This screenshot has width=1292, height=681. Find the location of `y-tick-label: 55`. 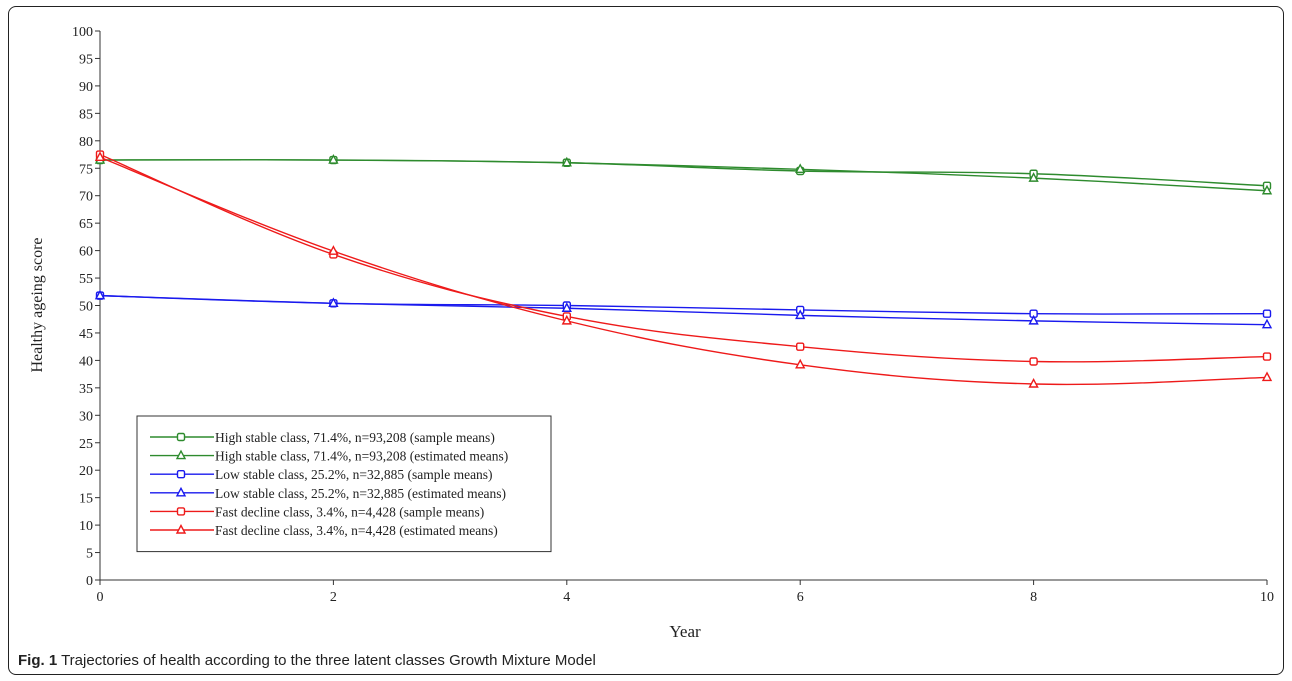

y-tick-label: 55 is located at coordinates (86, 279).